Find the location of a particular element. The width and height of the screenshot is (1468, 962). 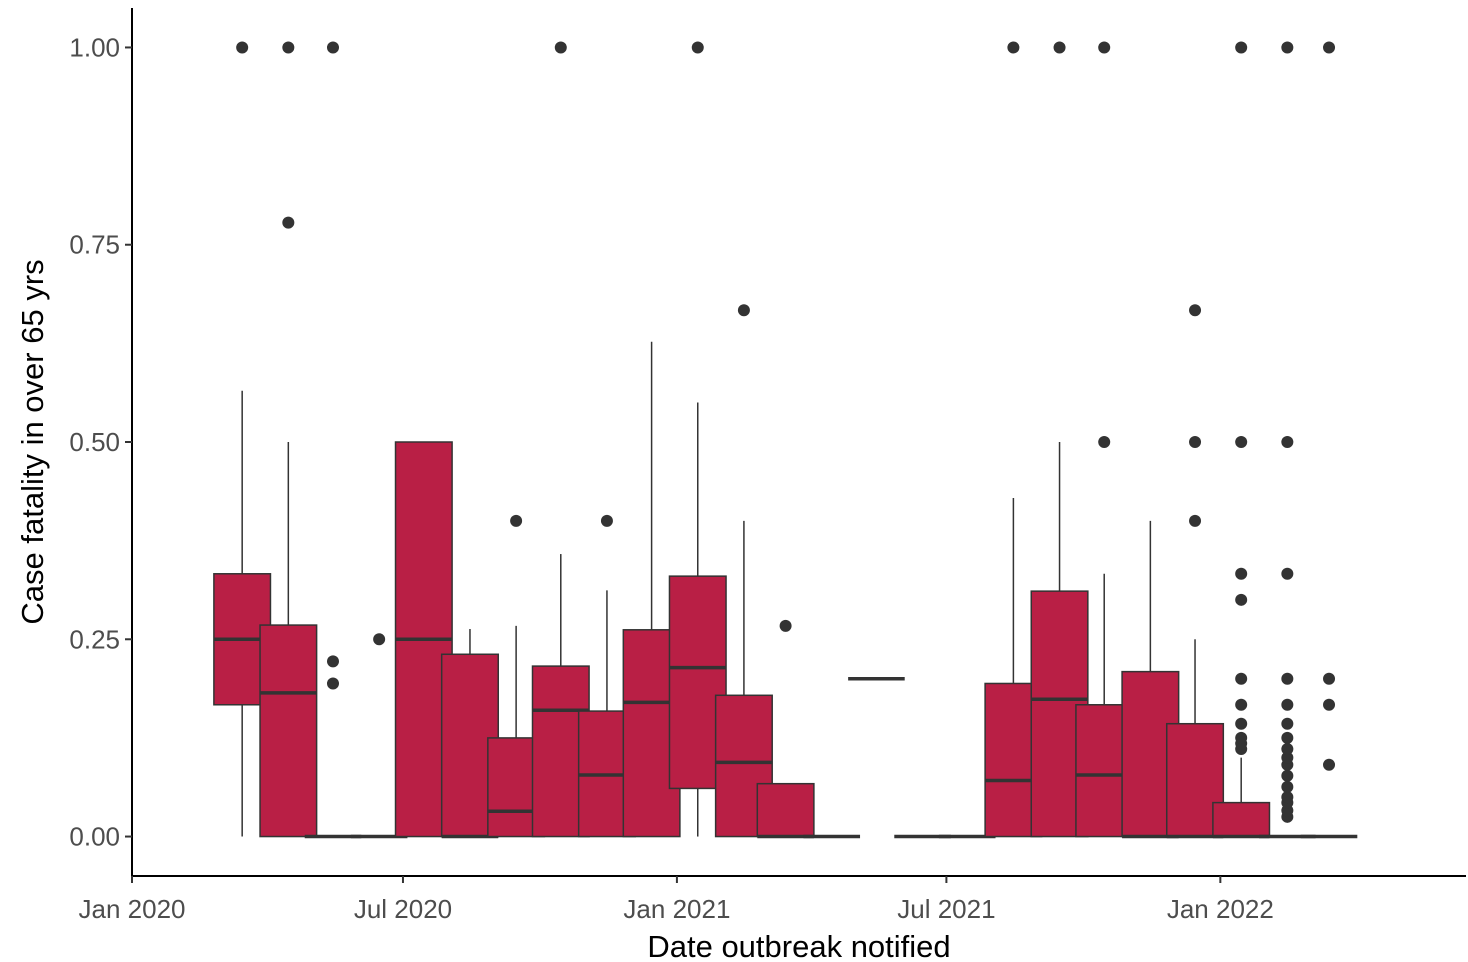

x-tick-label: Jan 2021 is located at coordinates (676, 909).